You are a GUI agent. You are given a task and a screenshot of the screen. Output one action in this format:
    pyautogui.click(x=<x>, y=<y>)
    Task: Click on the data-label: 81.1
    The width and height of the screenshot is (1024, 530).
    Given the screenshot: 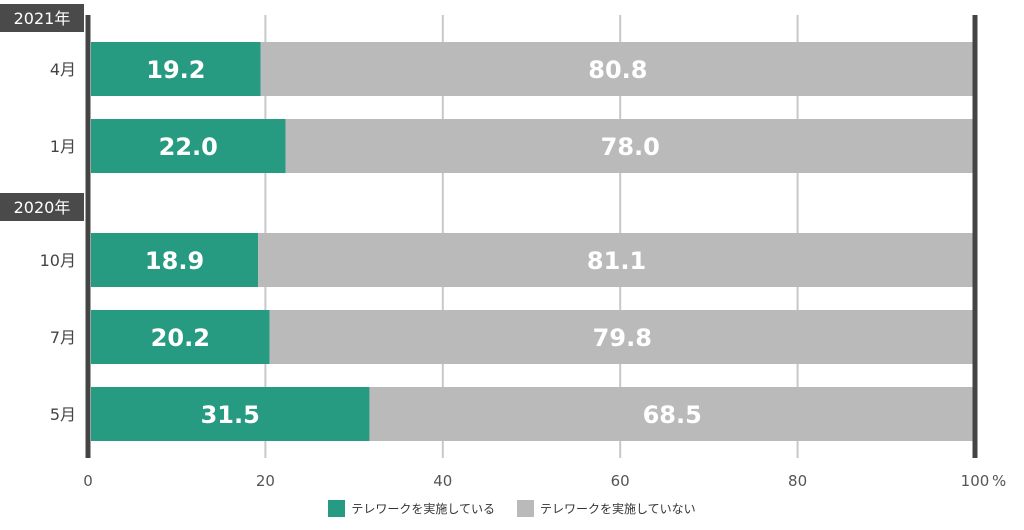 What is the action you would take?
    pyautogui.click(x=616, y=261)
    